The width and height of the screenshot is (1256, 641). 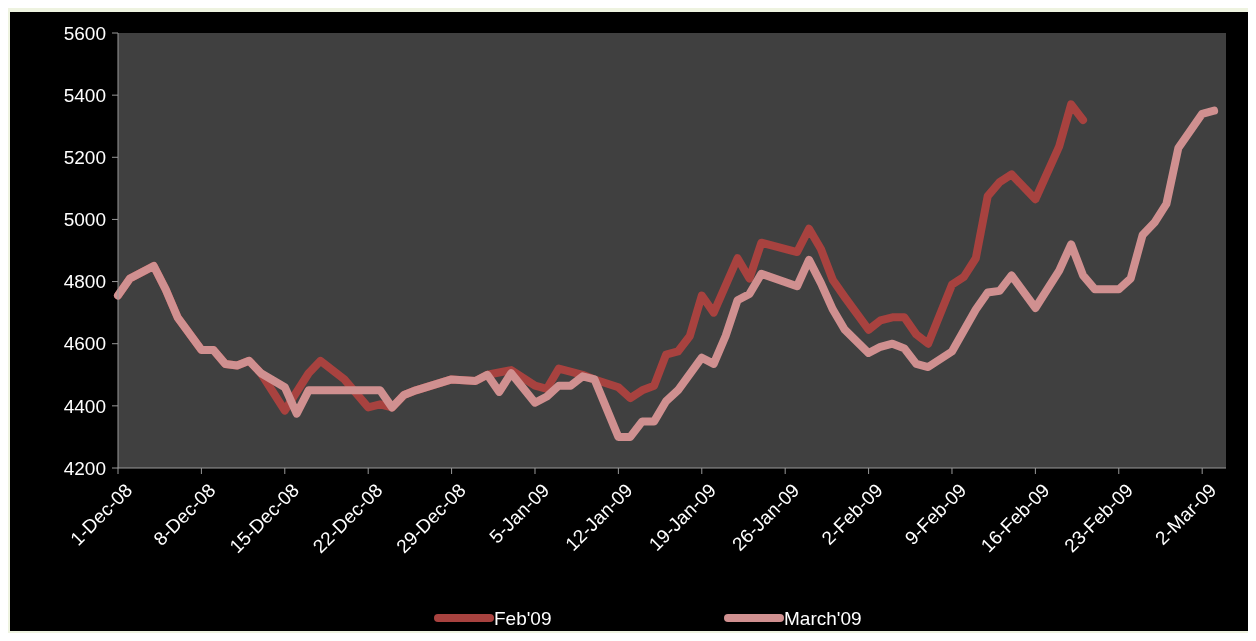 I want to click on y-tick-label: 4400, so click(x=84, y=406).